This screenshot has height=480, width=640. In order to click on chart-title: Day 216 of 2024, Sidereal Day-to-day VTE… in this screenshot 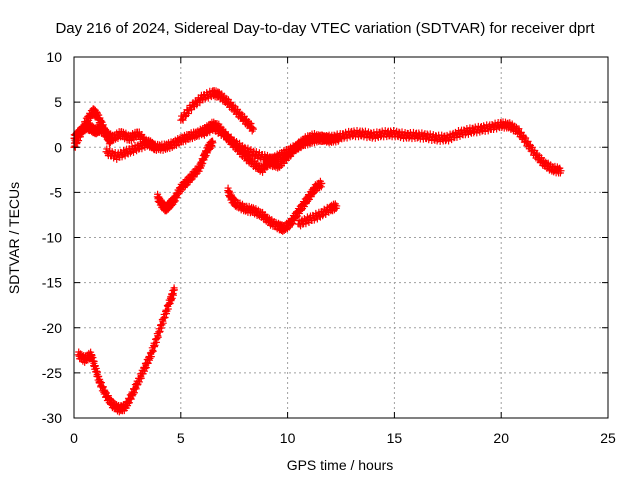, I will do `click(325, 28)`.